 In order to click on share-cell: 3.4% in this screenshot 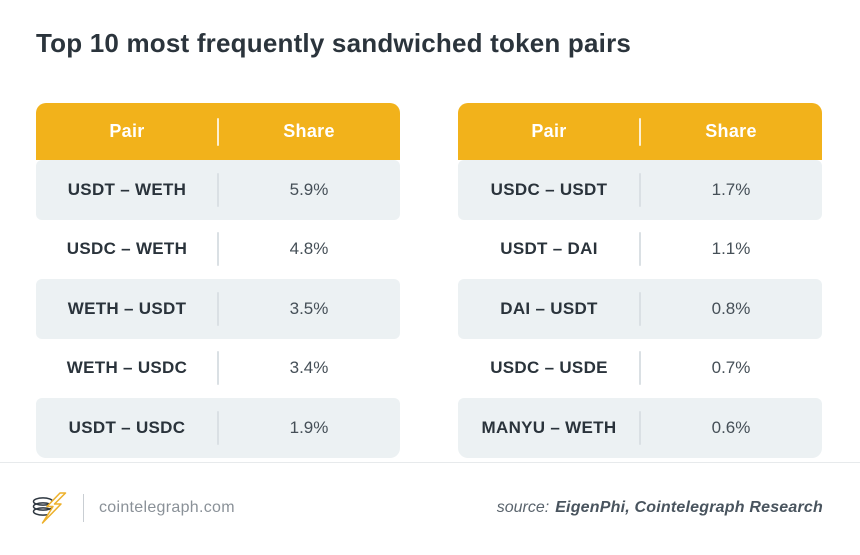, I will do `click(309, 368)`.